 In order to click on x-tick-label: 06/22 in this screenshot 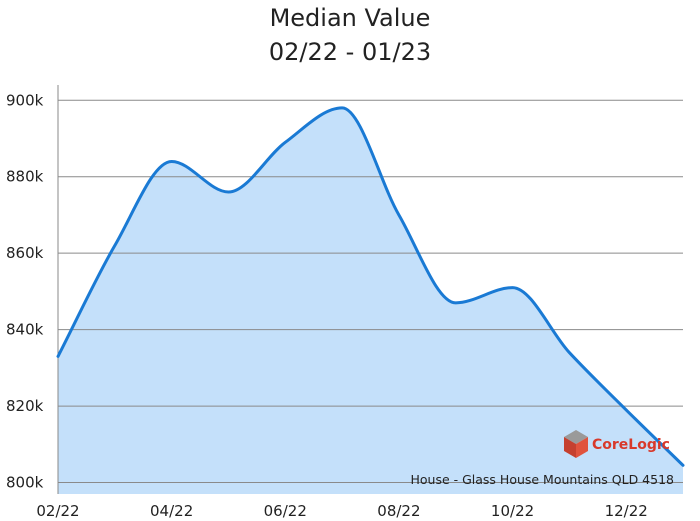, I will do `click(285, 511)`.